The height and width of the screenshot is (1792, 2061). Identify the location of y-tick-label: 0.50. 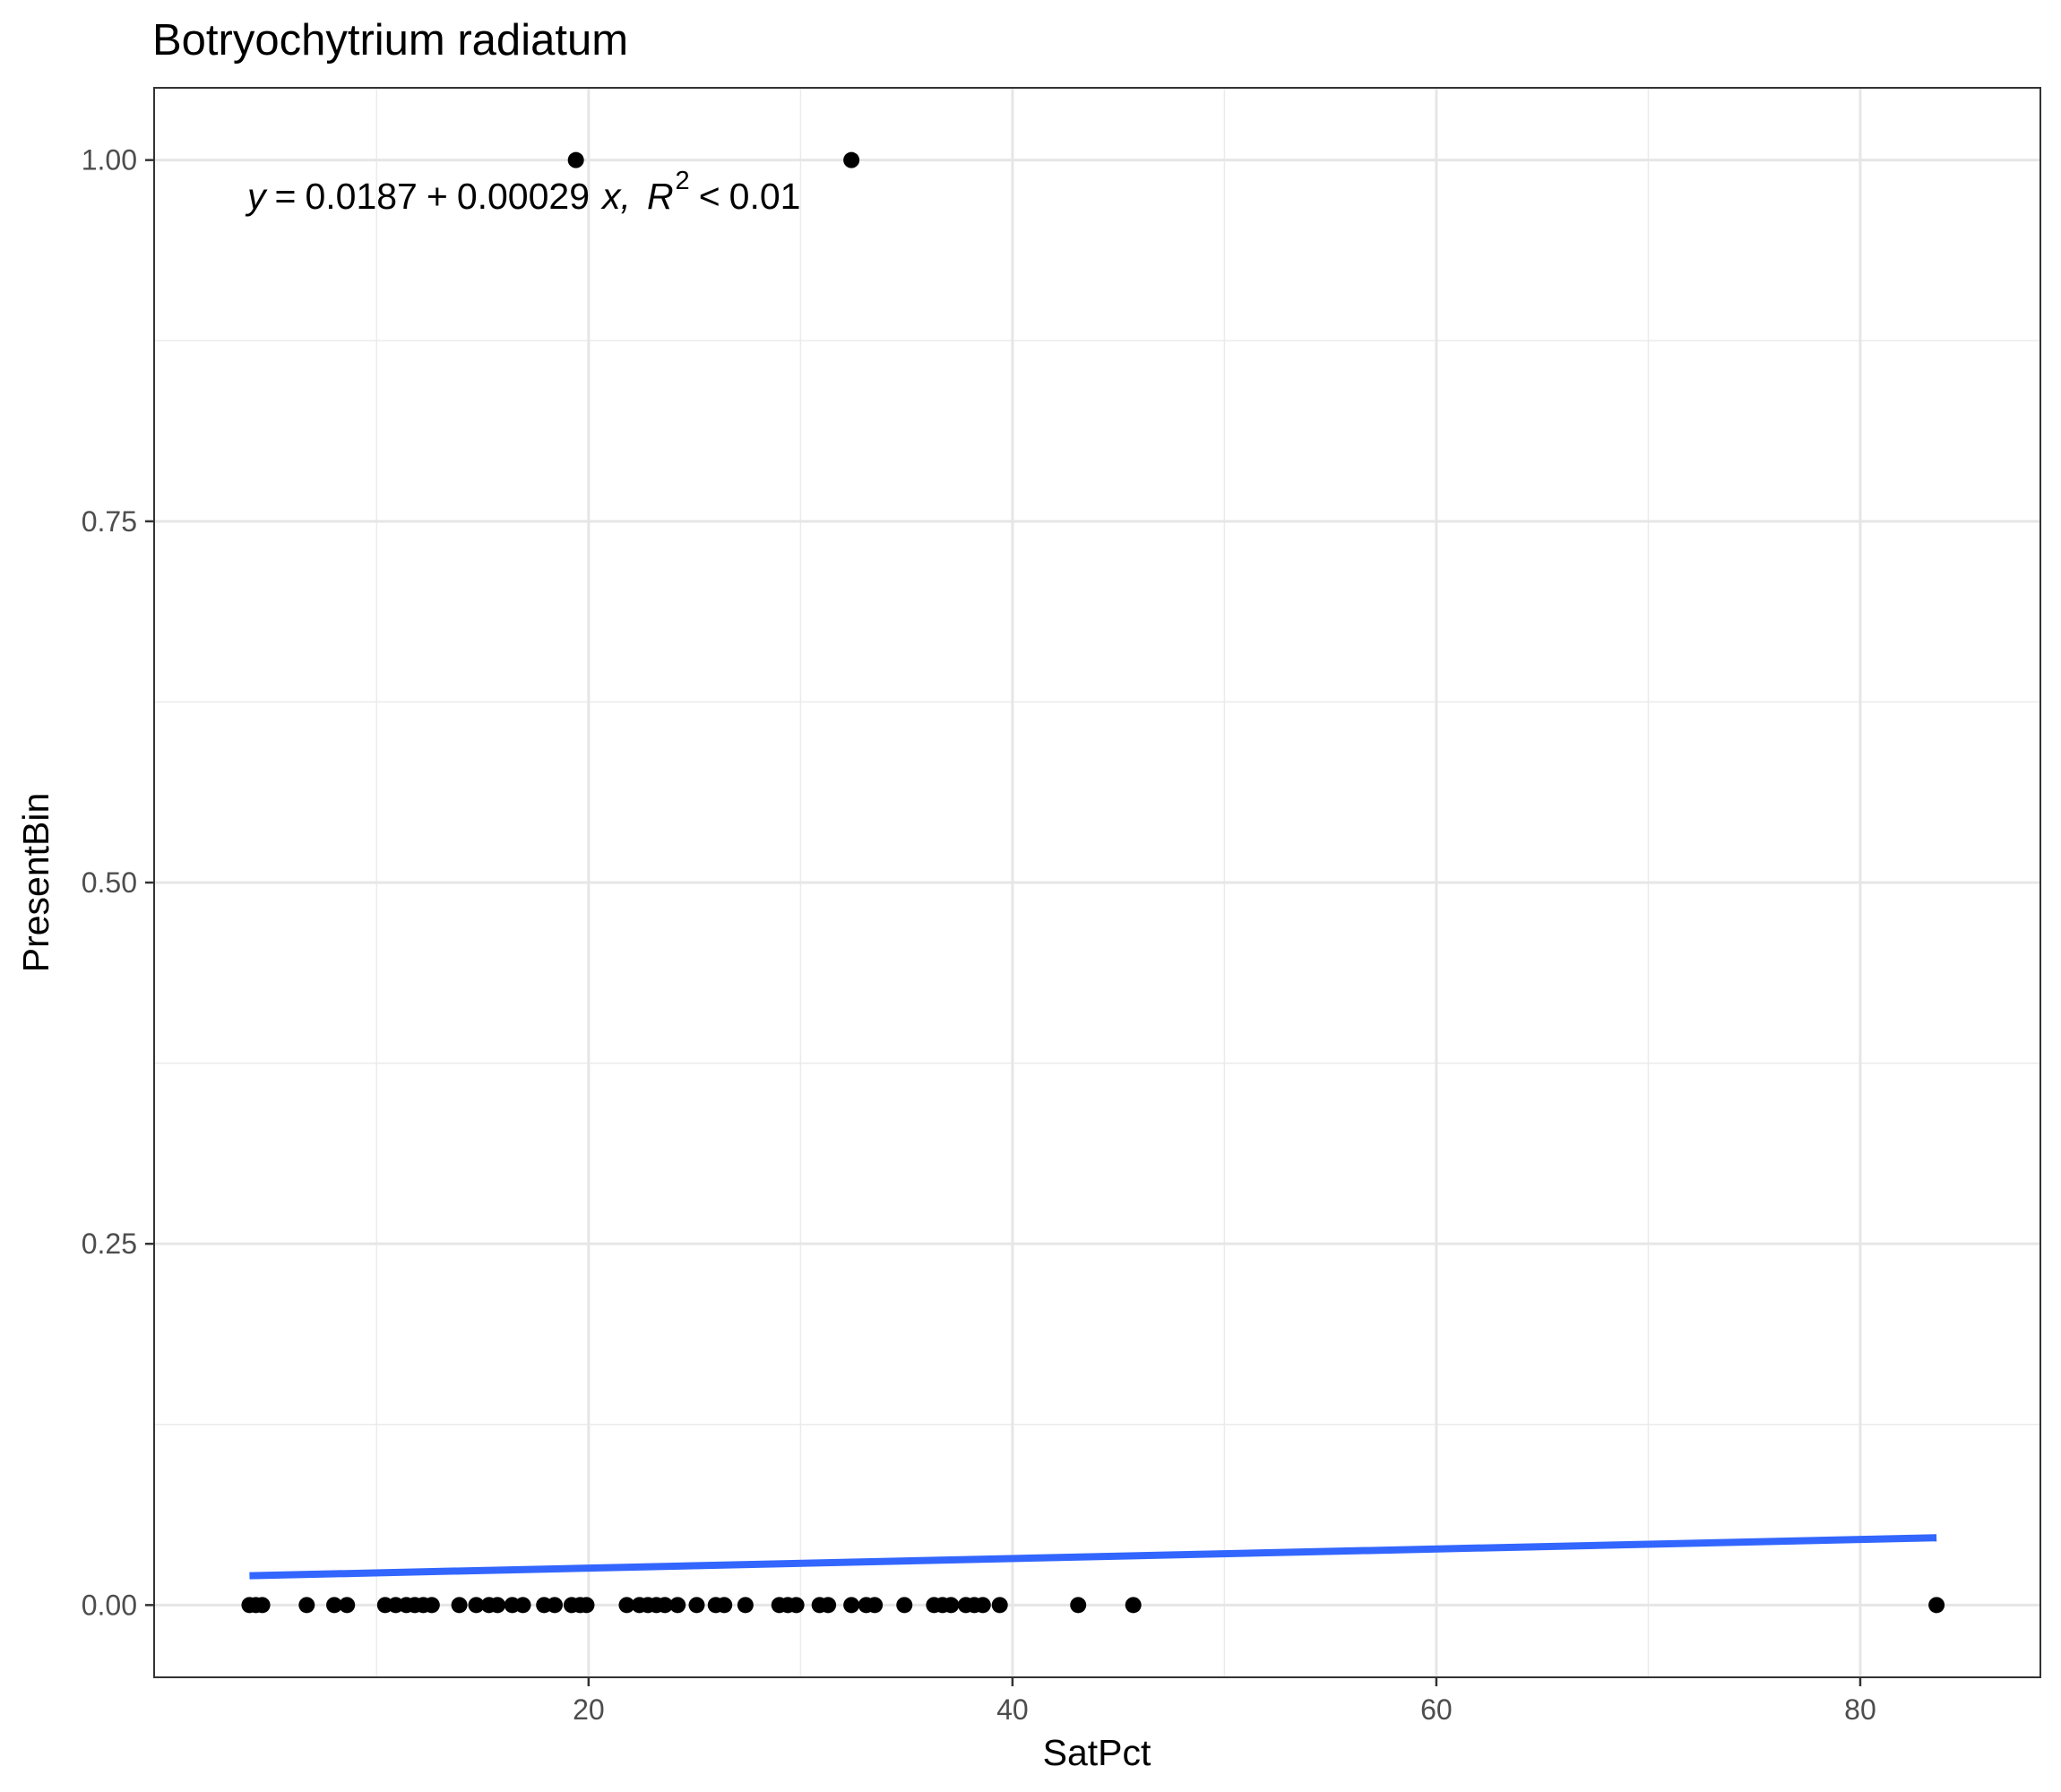
(109, 883).